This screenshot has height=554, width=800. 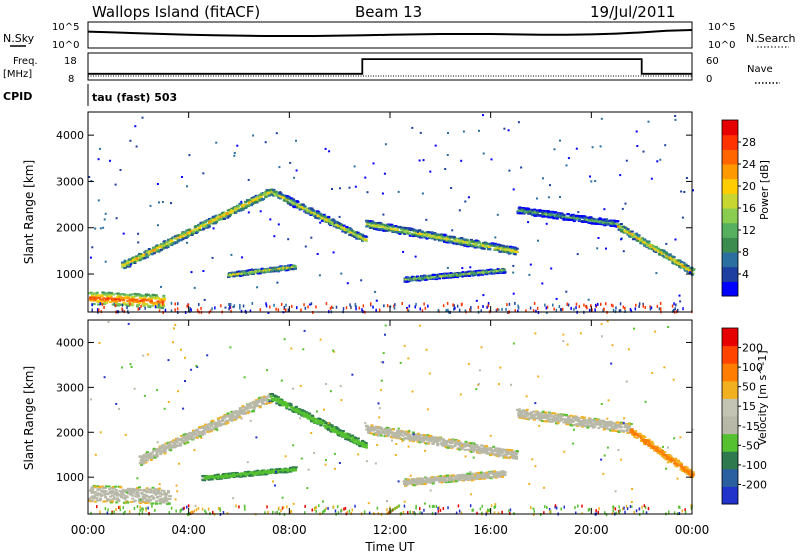 What do you see at coordinates (730, 289) in the screenshot?
I see `colorbar-swatch` at bounding box center [730, 289].